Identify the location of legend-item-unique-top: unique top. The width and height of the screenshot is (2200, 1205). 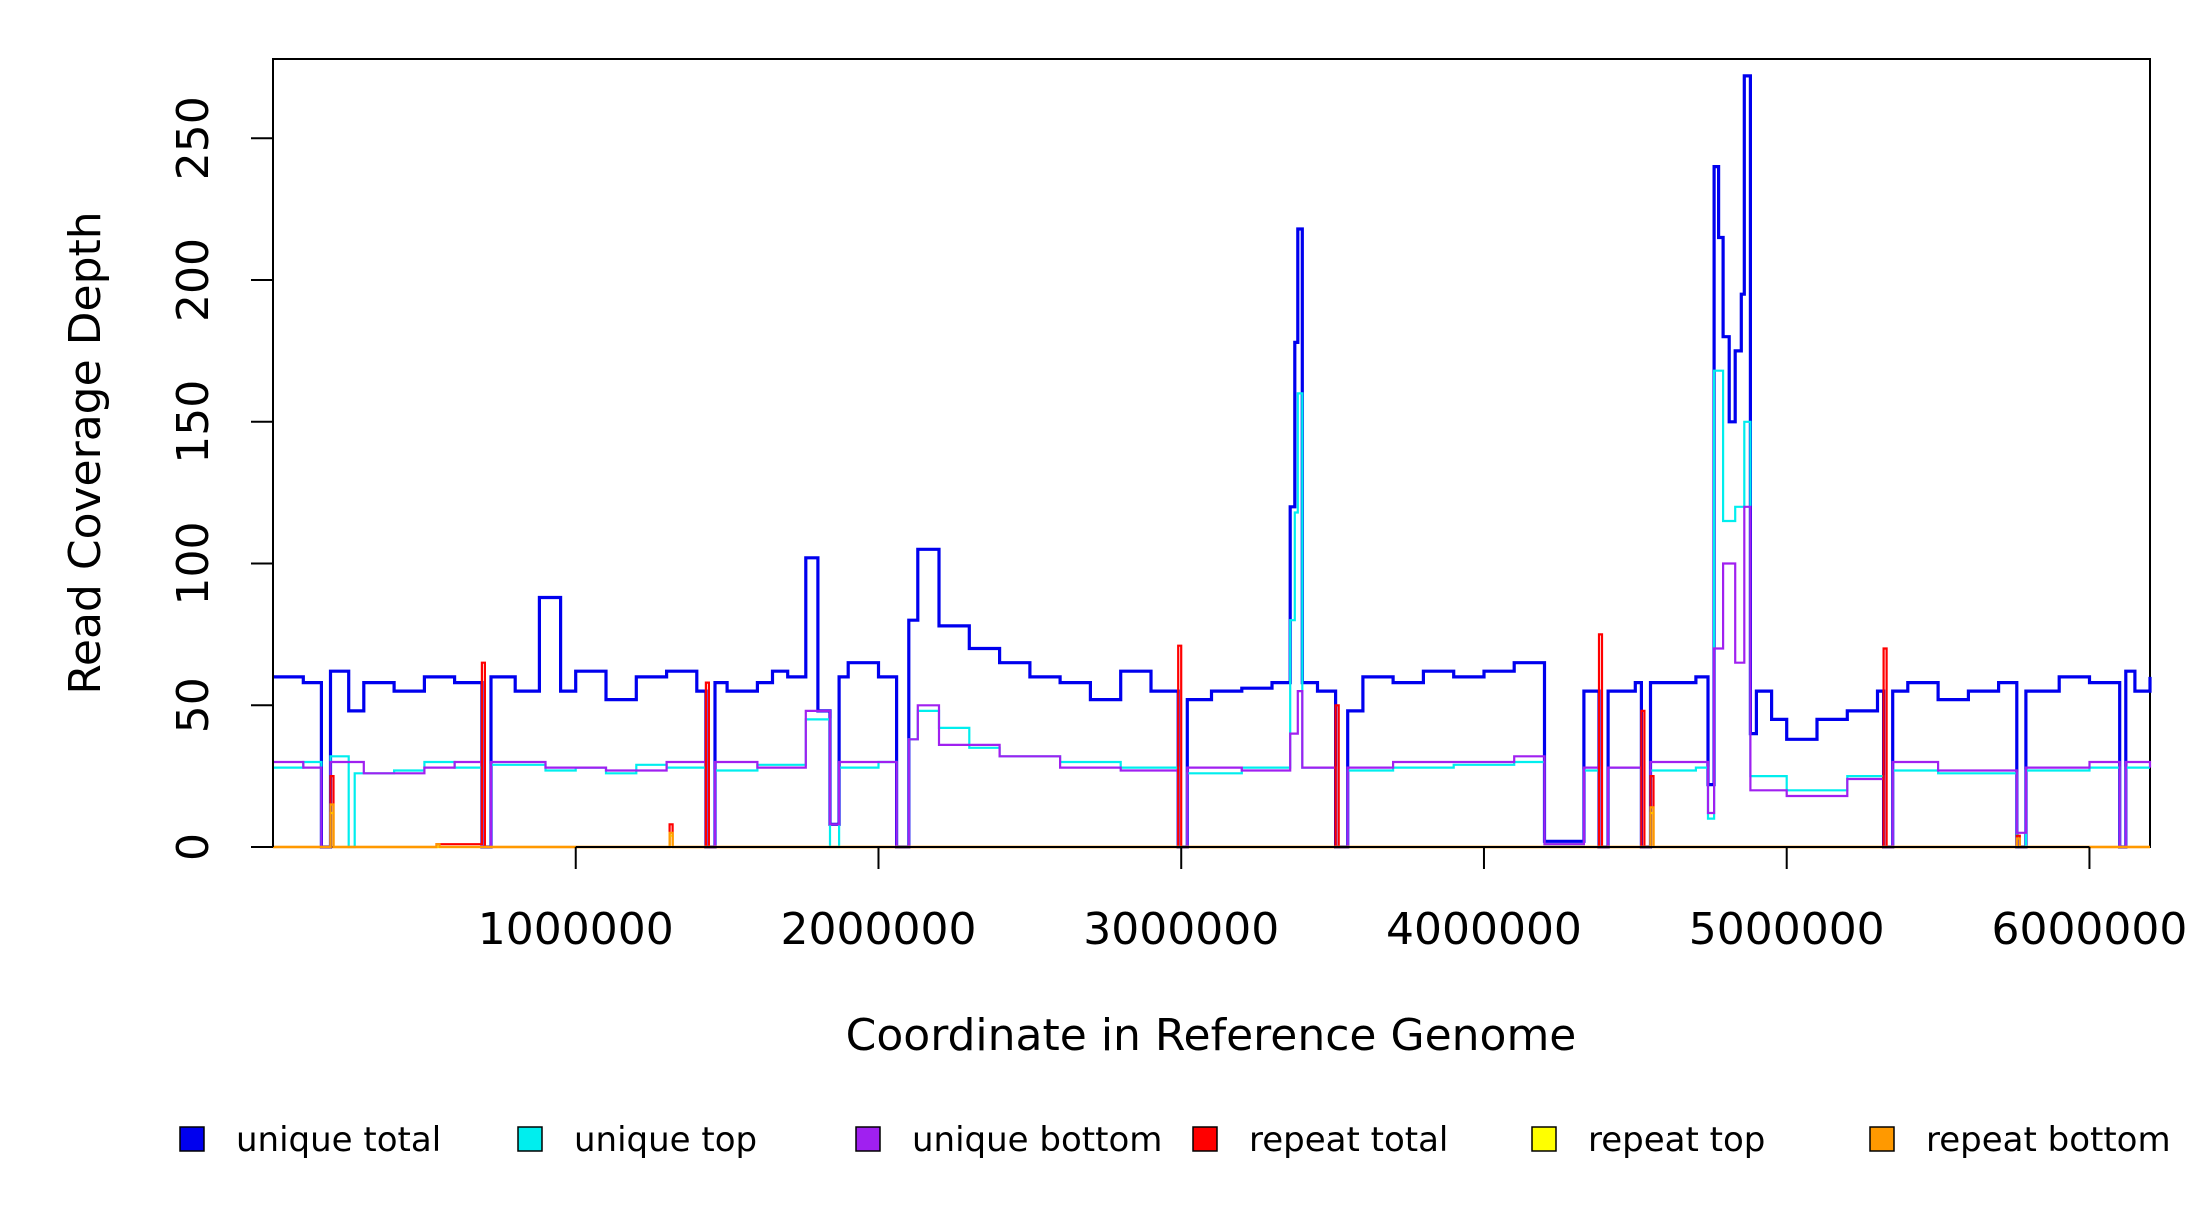
(637, 1140).